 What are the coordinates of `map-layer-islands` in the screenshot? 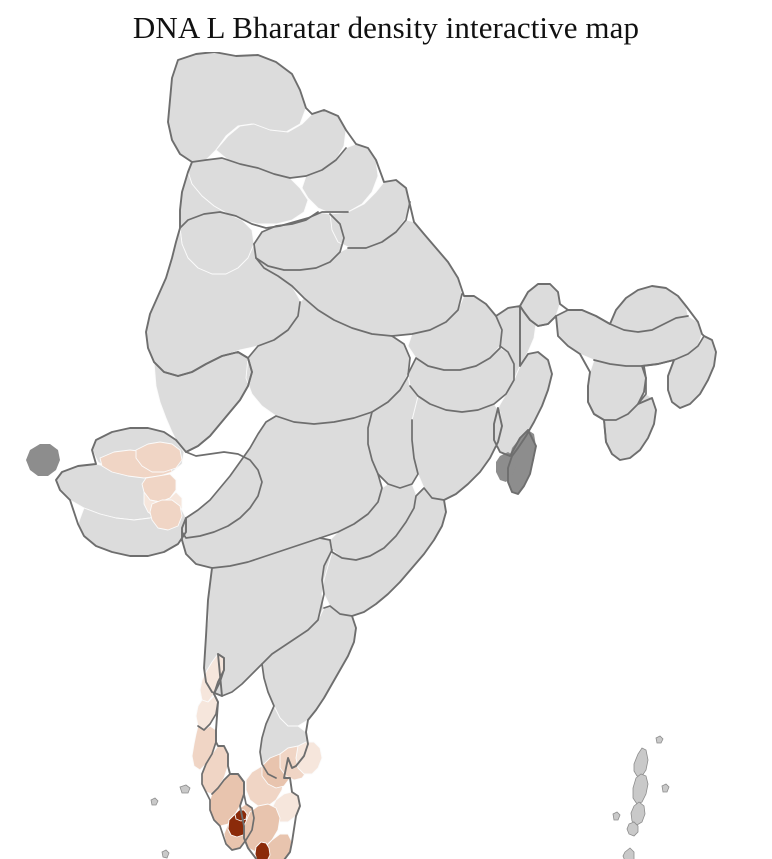 It's located at (410, 797).